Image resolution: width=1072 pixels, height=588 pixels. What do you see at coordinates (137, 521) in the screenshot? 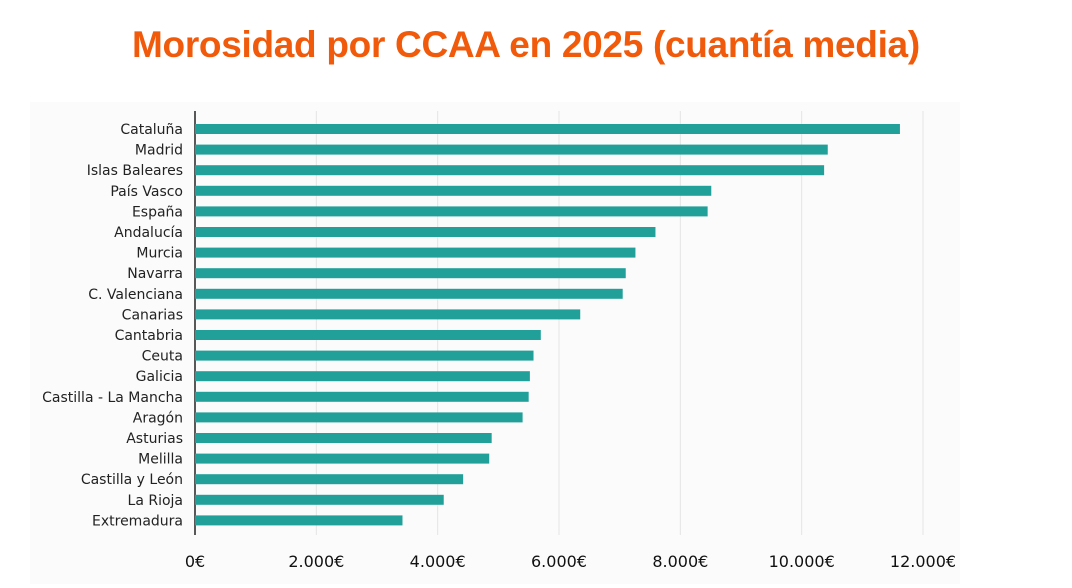
I see `category-label: Extremadura` at bounding box center [137, 521].